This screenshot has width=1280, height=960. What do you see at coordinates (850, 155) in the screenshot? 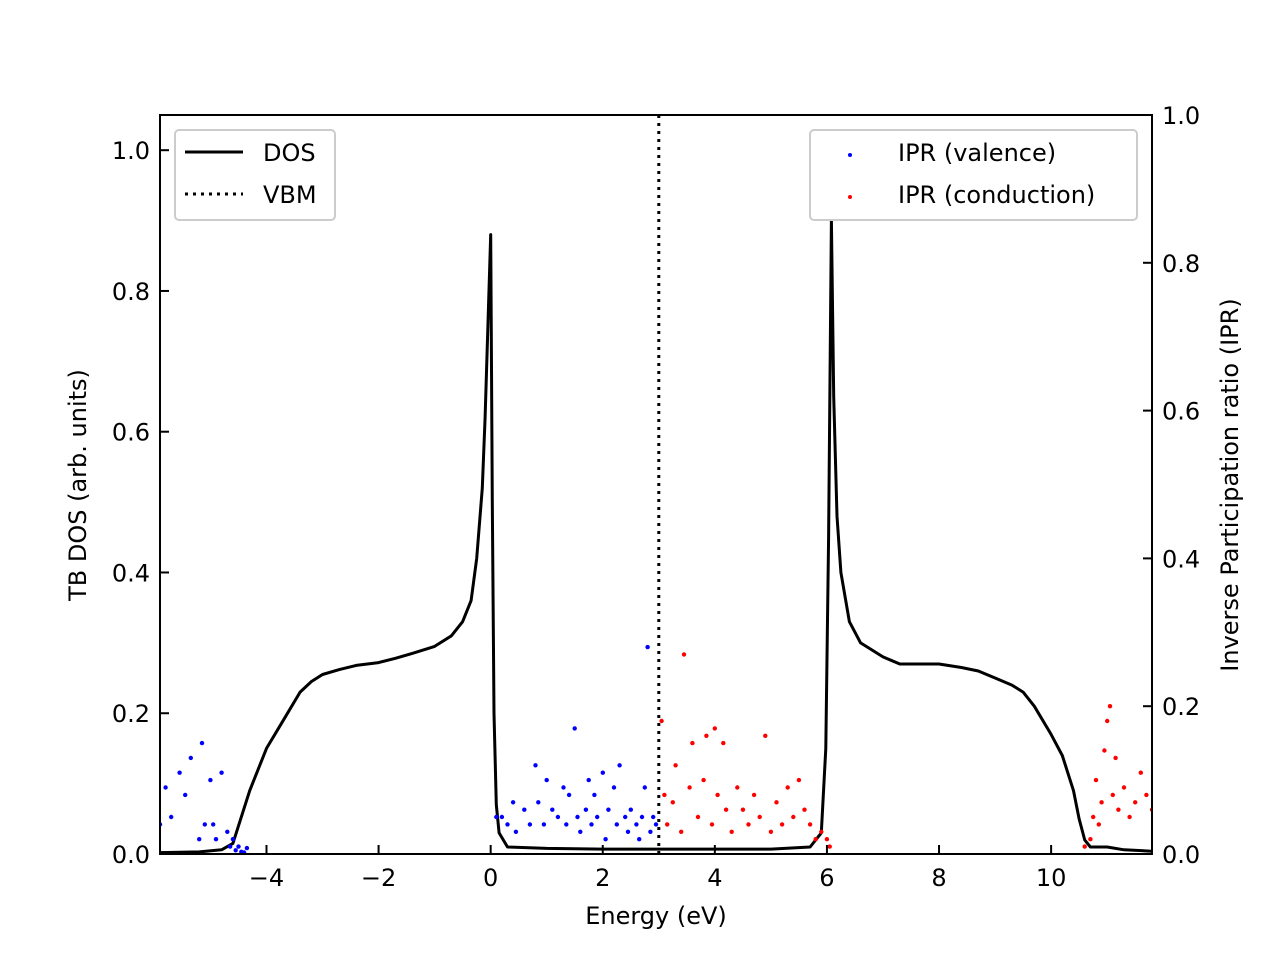
I see `legend-valence-swatch` at bounding box center [850, 155].